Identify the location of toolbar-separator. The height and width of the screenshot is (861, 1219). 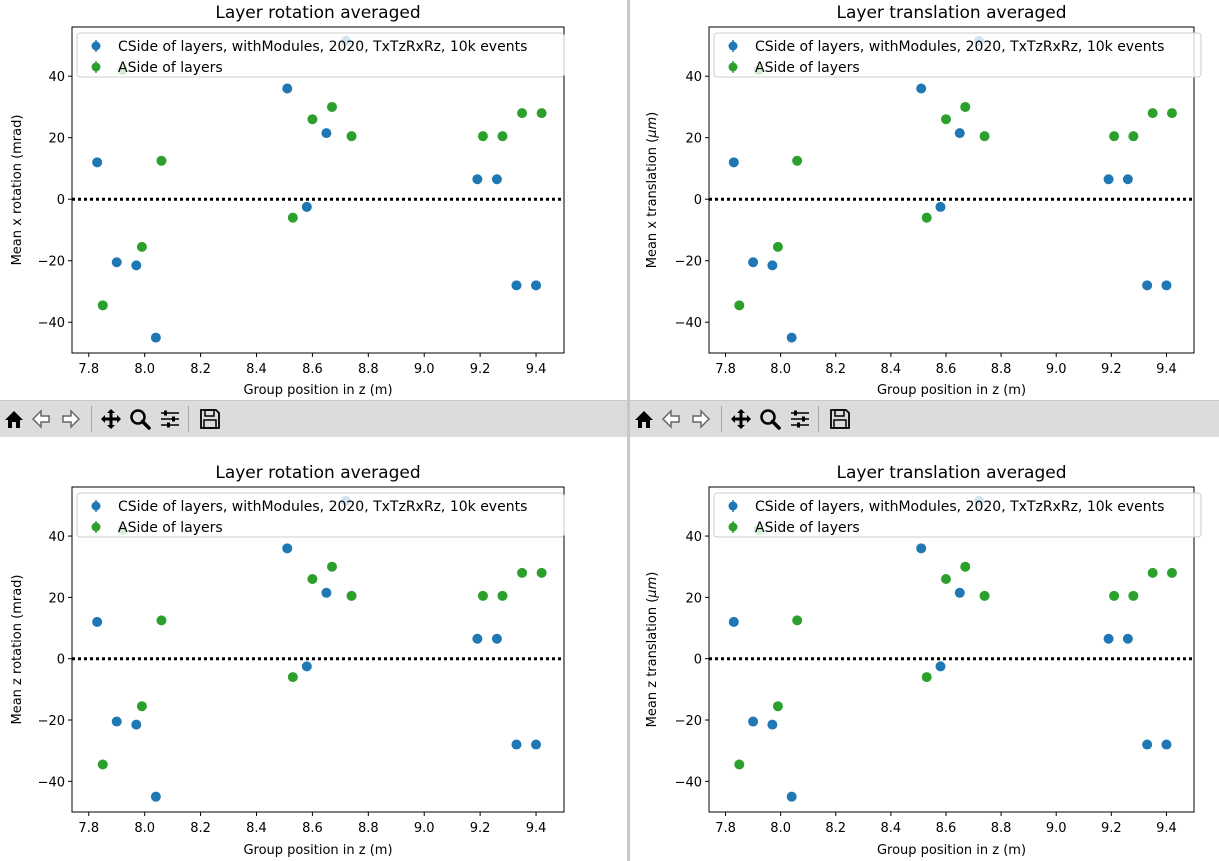
(818, 419).